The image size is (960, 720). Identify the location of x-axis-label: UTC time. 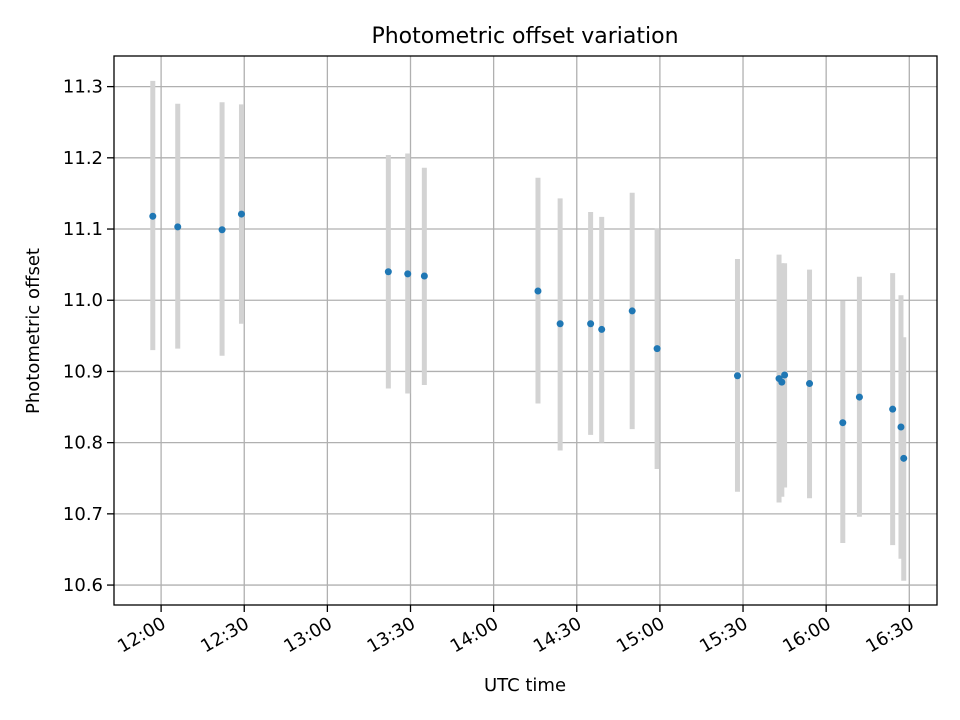
(525, 685).